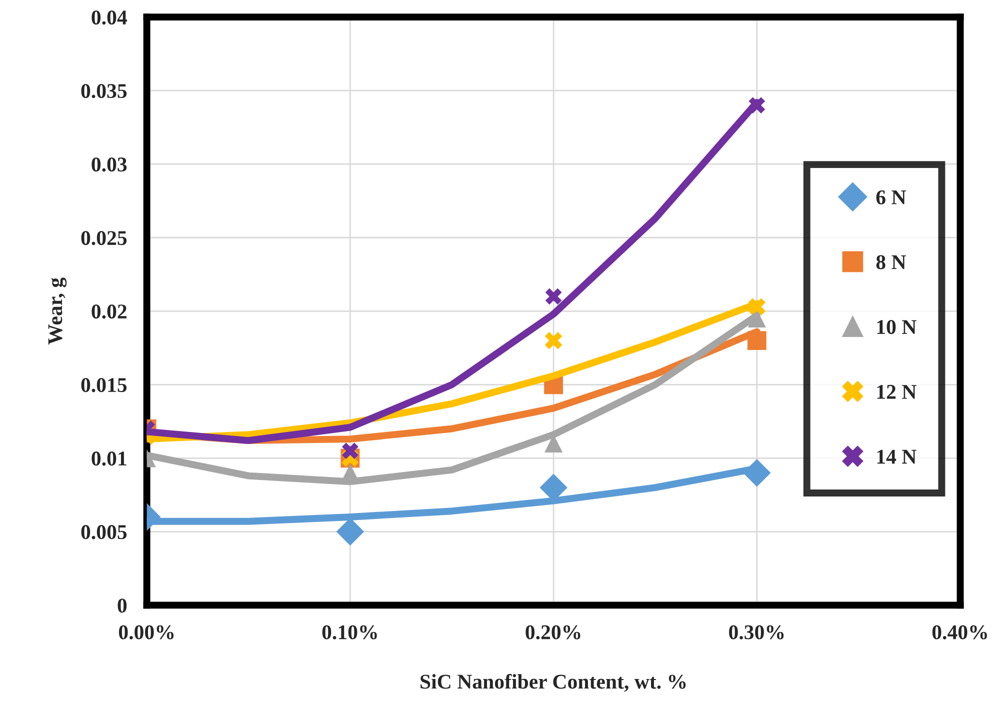 Image resolution: width=992 pixels, height=712 pixels. What do you see at coordinates (553, 683) in the screenshot?
I see `x-axis-title: SiC Nanofiber Content, wt. %` at bounding box center [553, 683].